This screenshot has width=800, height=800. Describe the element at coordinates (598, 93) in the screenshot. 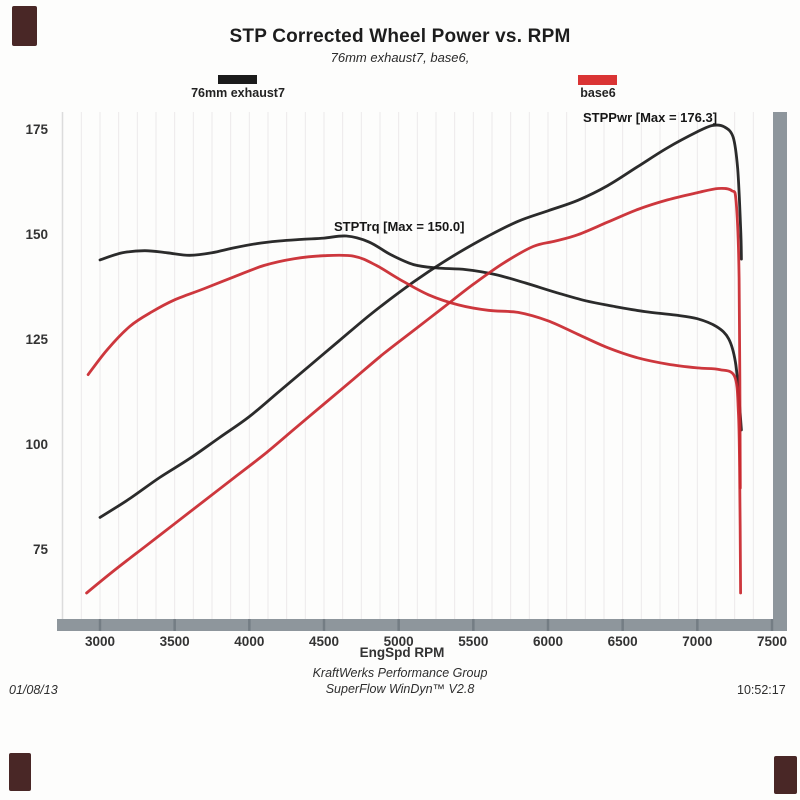

I see `legend-label-base6: base6` at that location.